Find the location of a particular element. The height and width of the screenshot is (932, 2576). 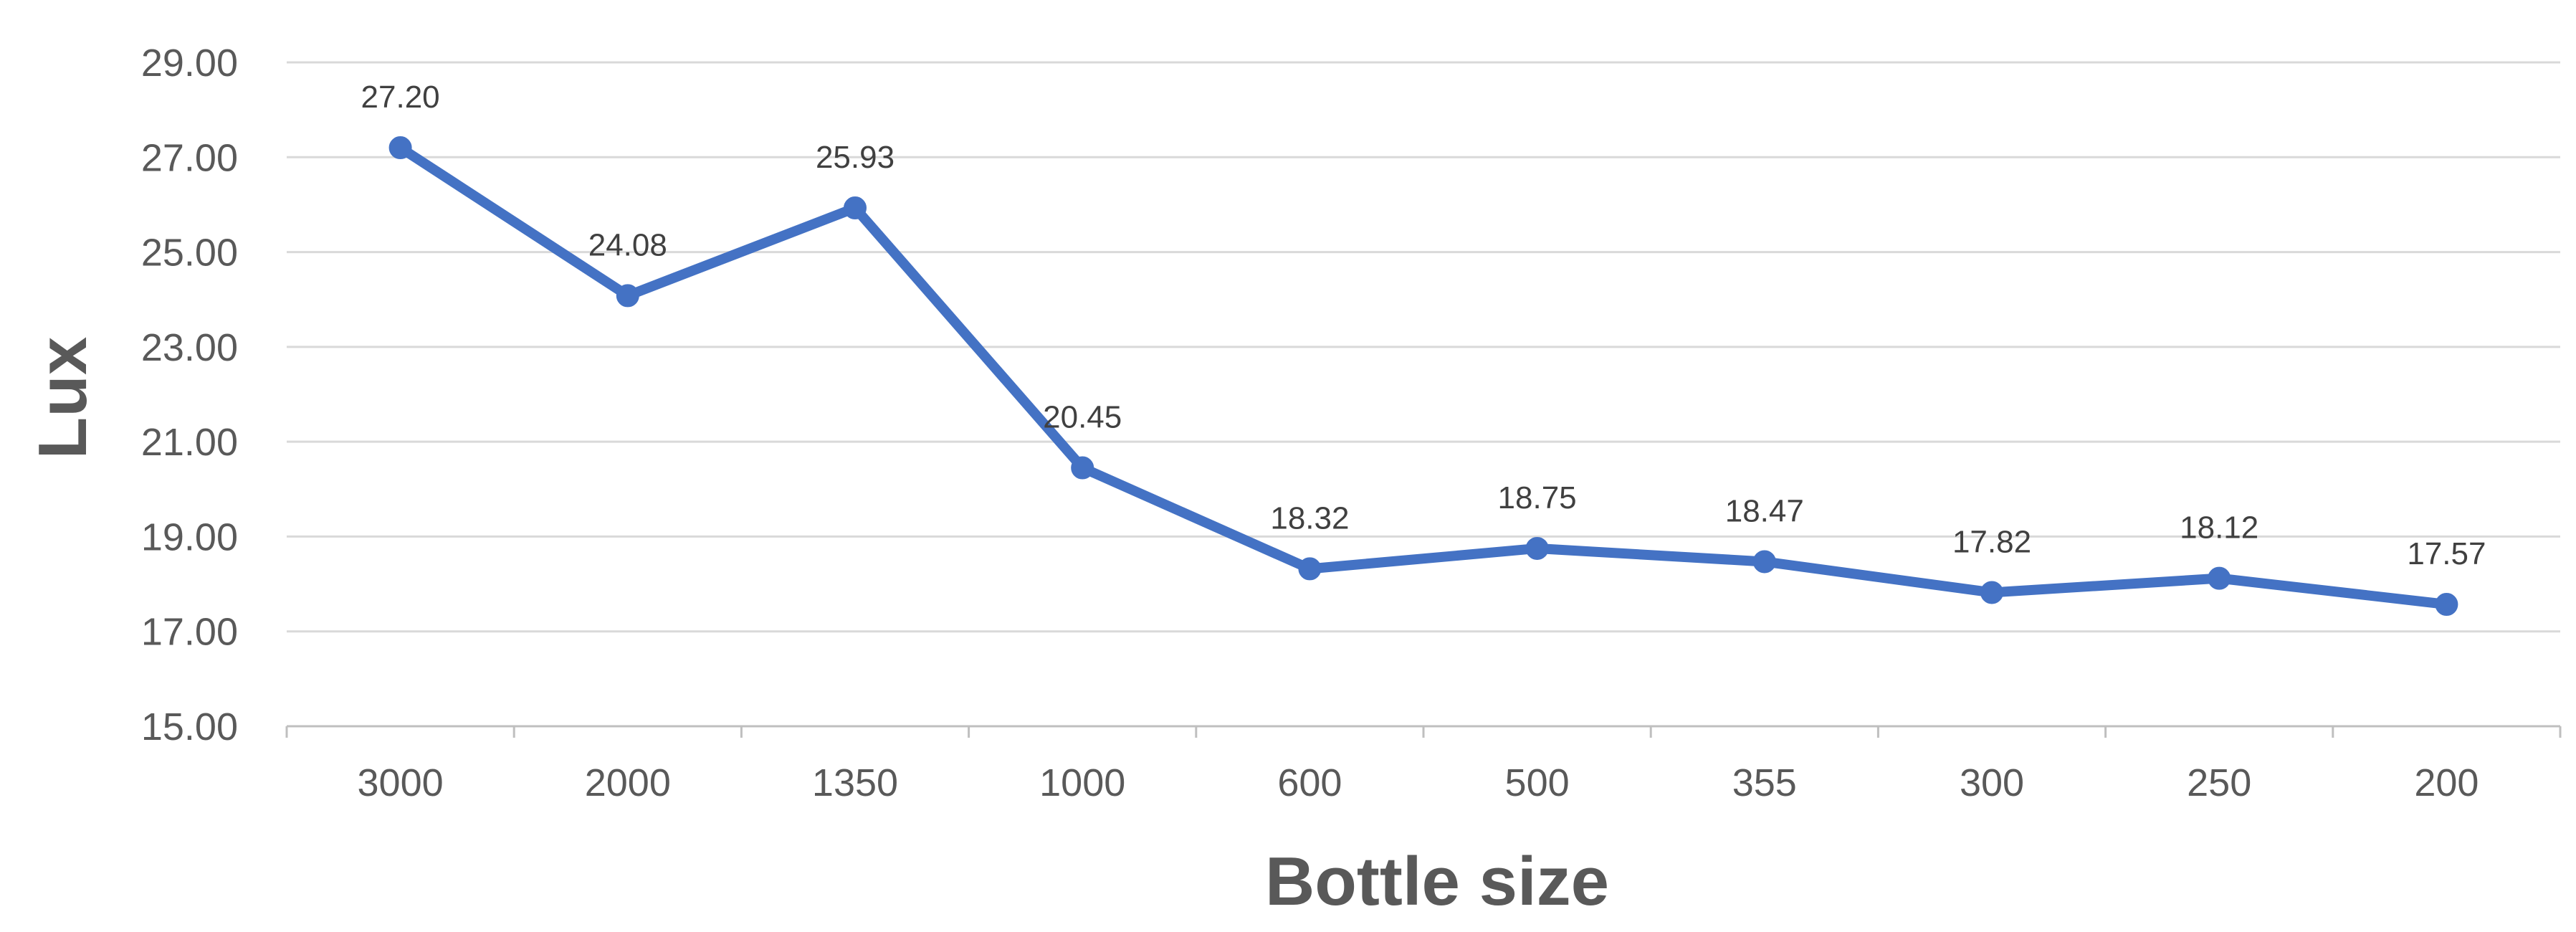

x-tick-label: 2000 is located at coordinates (628, 782).